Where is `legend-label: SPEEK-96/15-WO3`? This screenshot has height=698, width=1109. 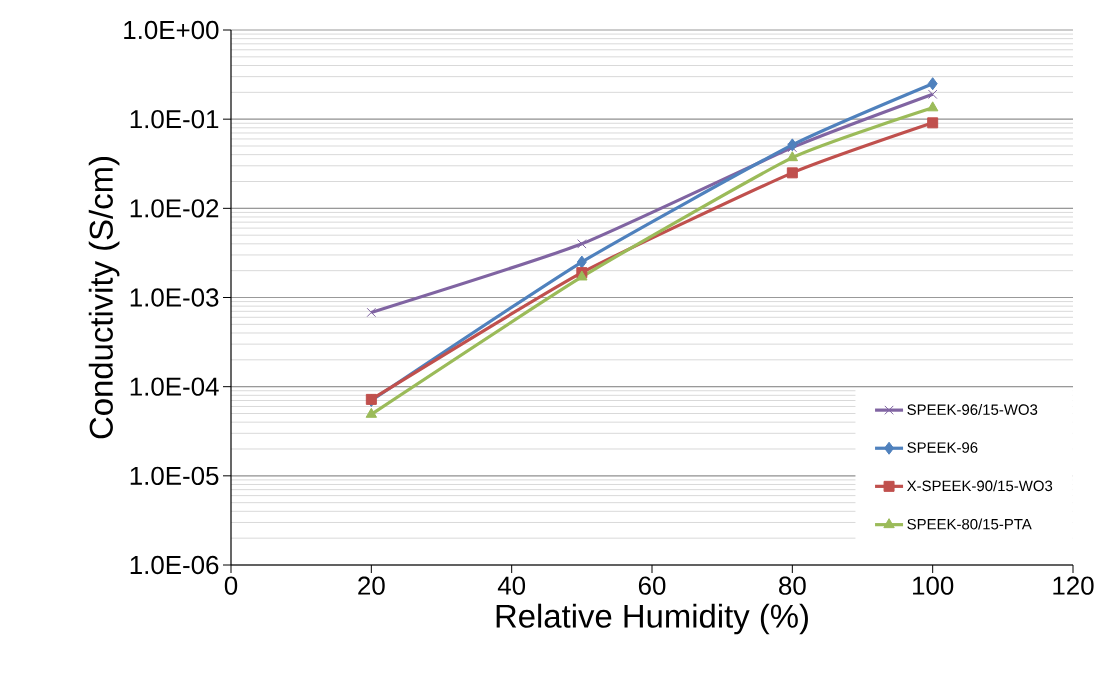 legend-label: SPEEK-96/15-WO3 is located at coordinates (972, 409).